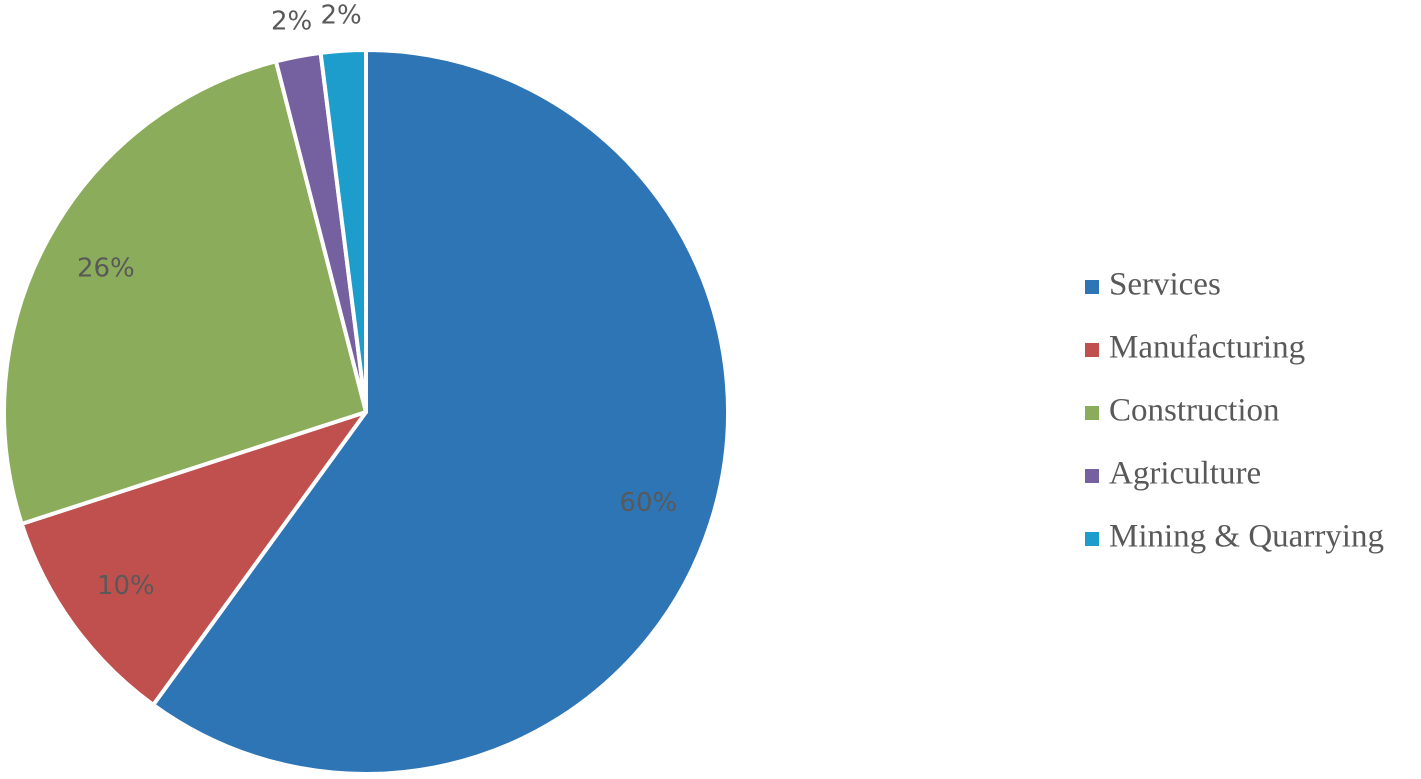 The image size is (1421, 779). What do you see at coordinates (1207, 348) in the screenshot?
I see `legend-label: Manufacturing` at bounding box center [1207, 348].